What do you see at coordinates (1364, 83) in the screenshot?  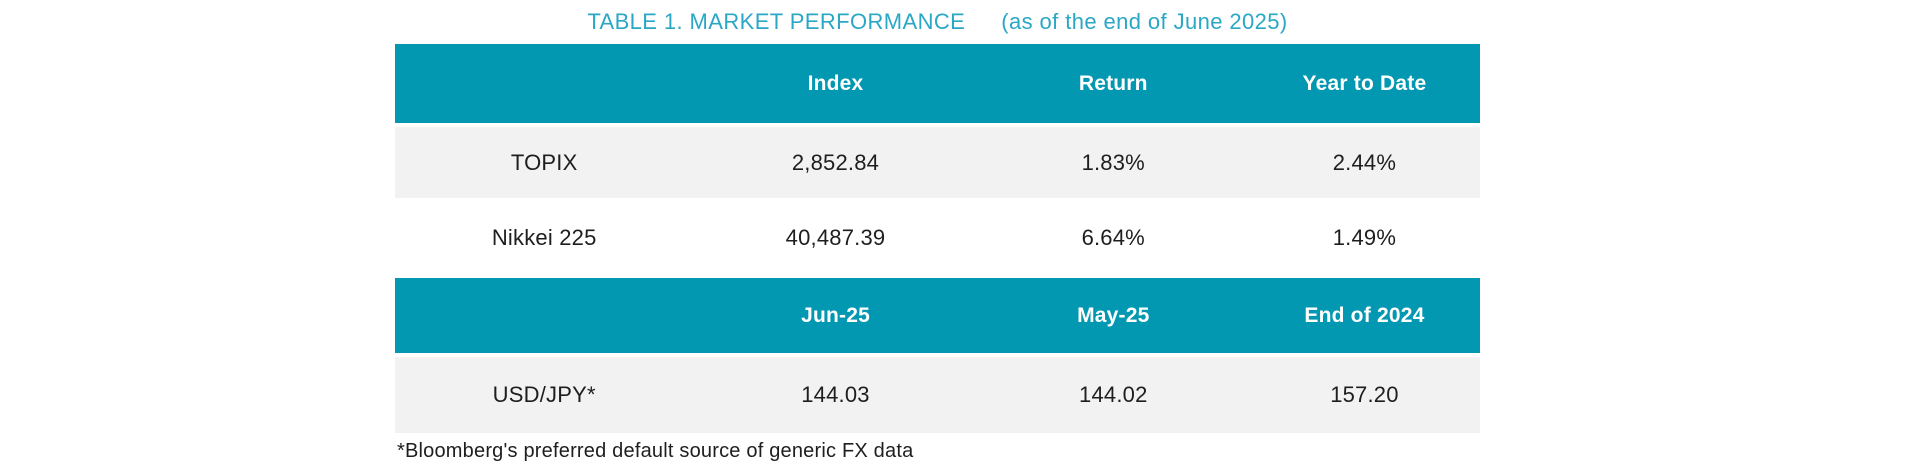 I see `header-cell-year-to-date: Year to Date` at bounding box center [1364, 83].